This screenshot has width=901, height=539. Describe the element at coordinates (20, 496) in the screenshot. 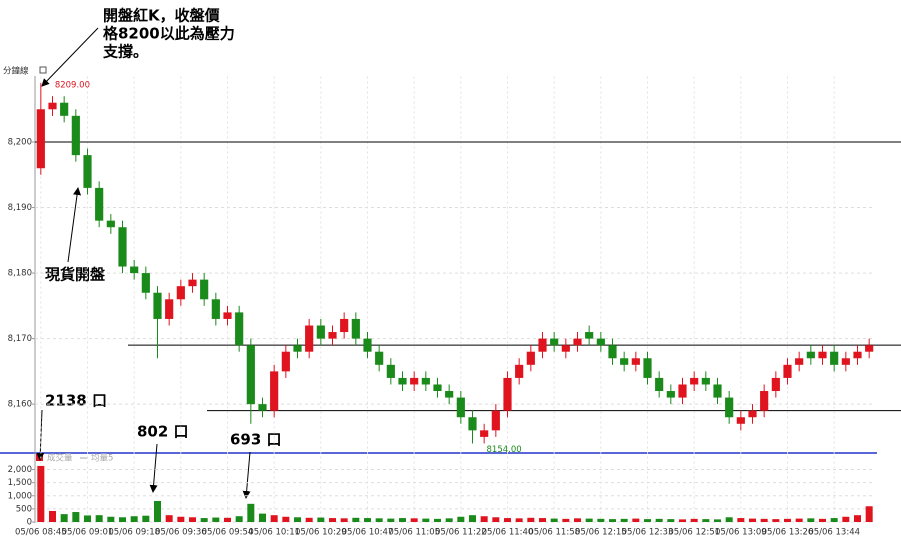

I see `y-tick-label: 1,000` at that location.